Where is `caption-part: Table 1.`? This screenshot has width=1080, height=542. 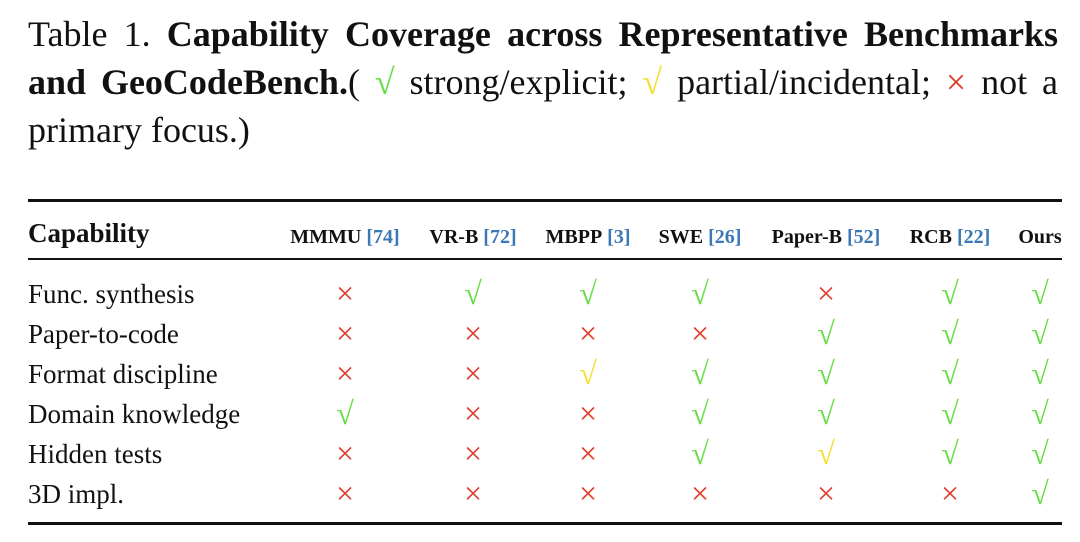 caption-part: Table 1. is located at coordinates (97, 34).